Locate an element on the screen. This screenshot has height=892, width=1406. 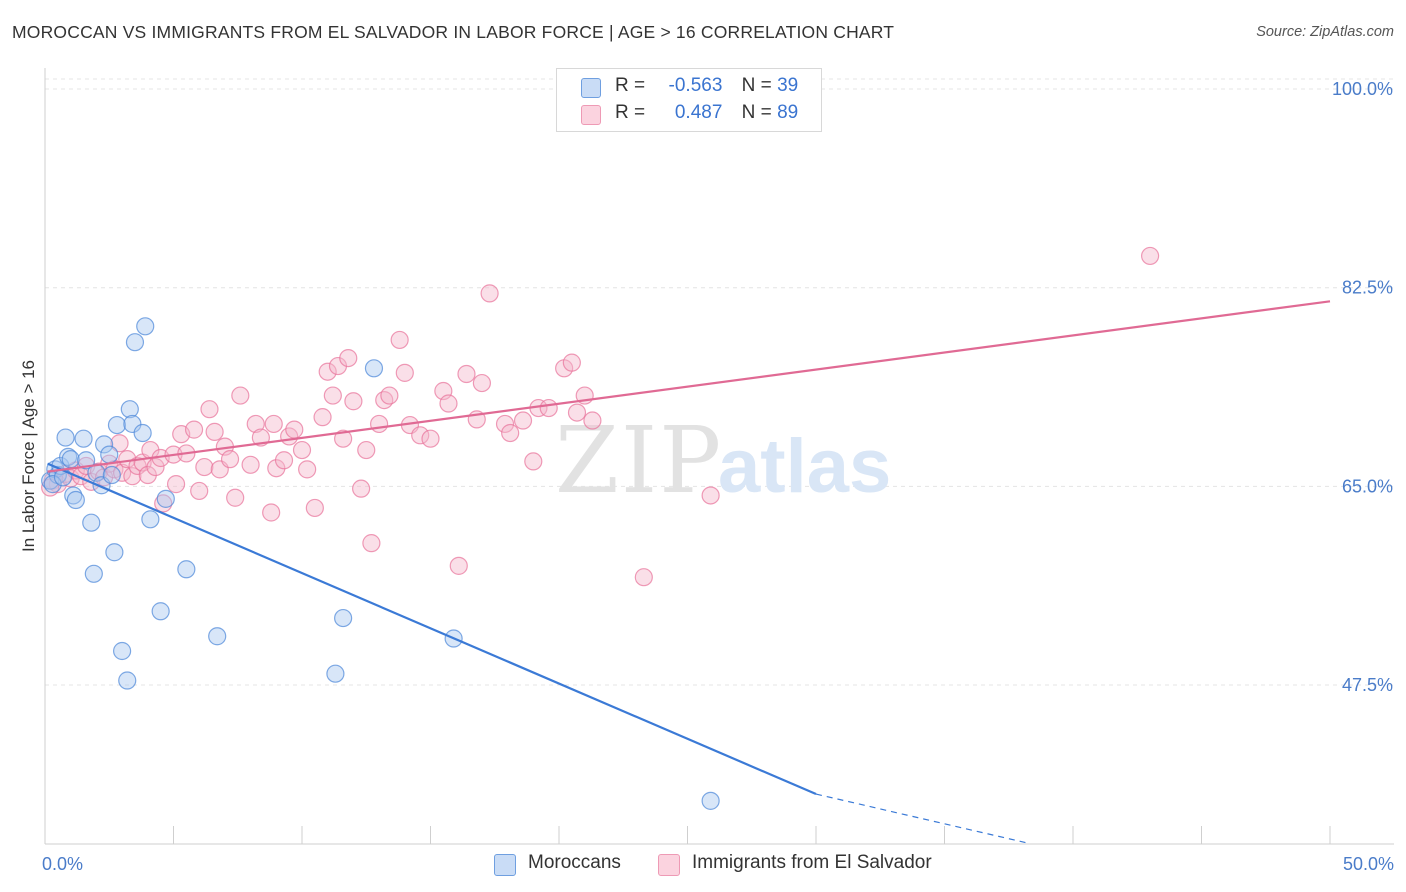
watermark-atlas: atlas is located at coordinates (804, 466).